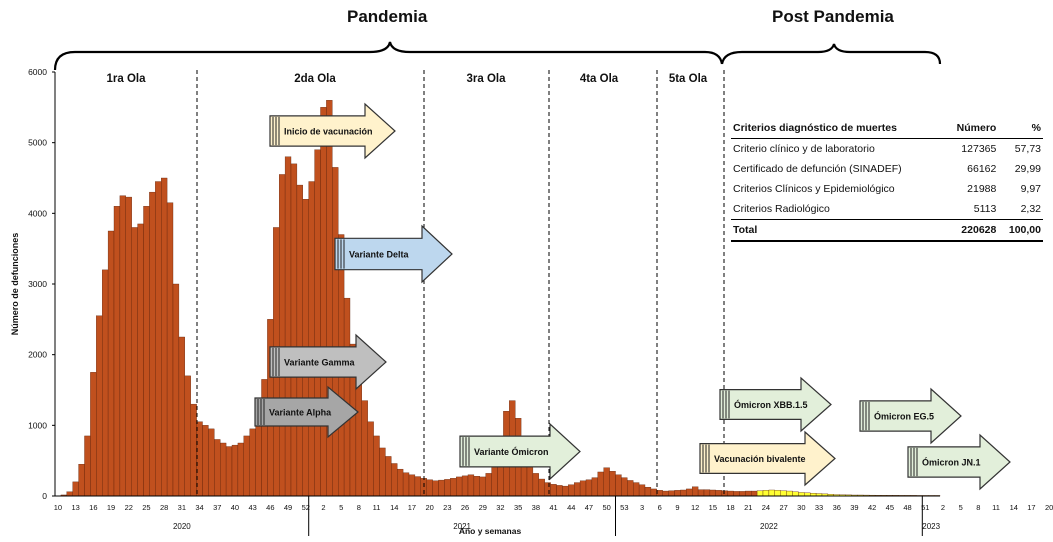 The image size is (1053, 542). Describe the element at coordinates (1027, 169) in the screenshot. I see `table-cell-percent: 29,99` at that location.